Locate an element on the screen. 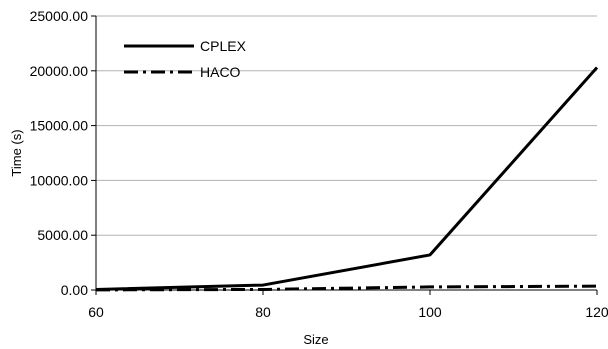 This screenshot has width=608, height=349. y-tick-label: 20000.00 is located at coordinates (59, 71).